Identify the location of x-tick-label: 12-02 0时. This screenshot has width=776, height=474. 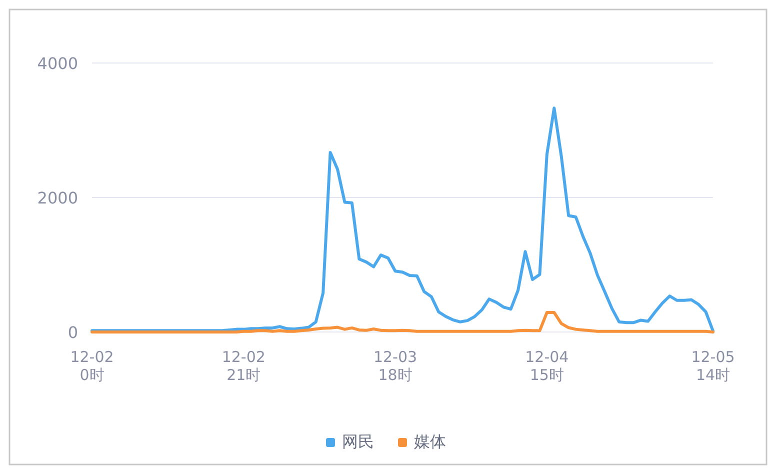
(92, 366).